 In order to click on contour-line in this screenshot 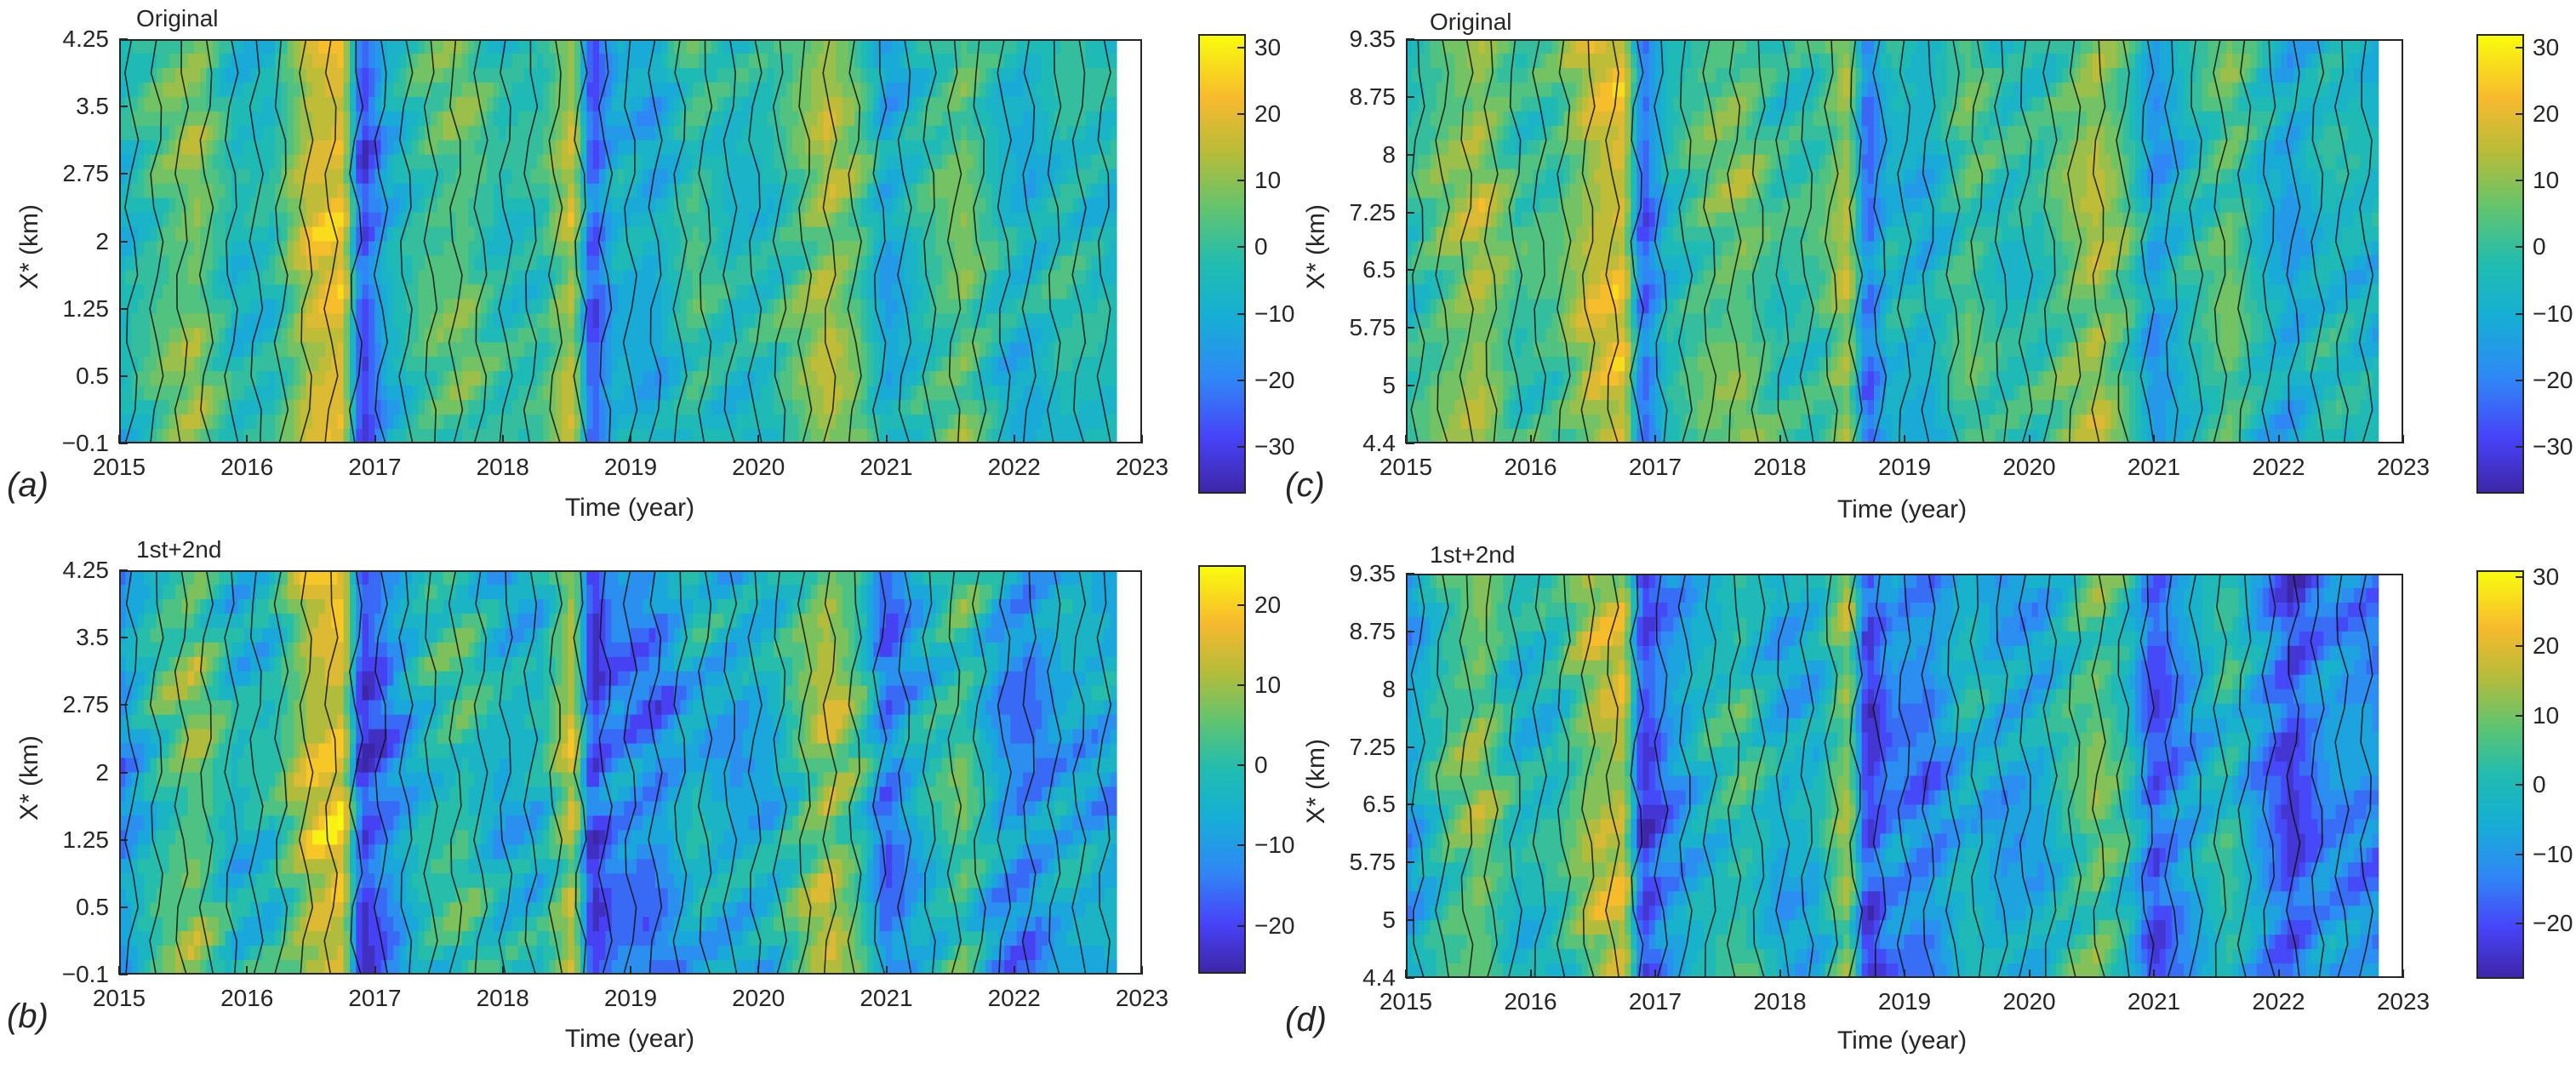, I will do `click(555, 241)`.